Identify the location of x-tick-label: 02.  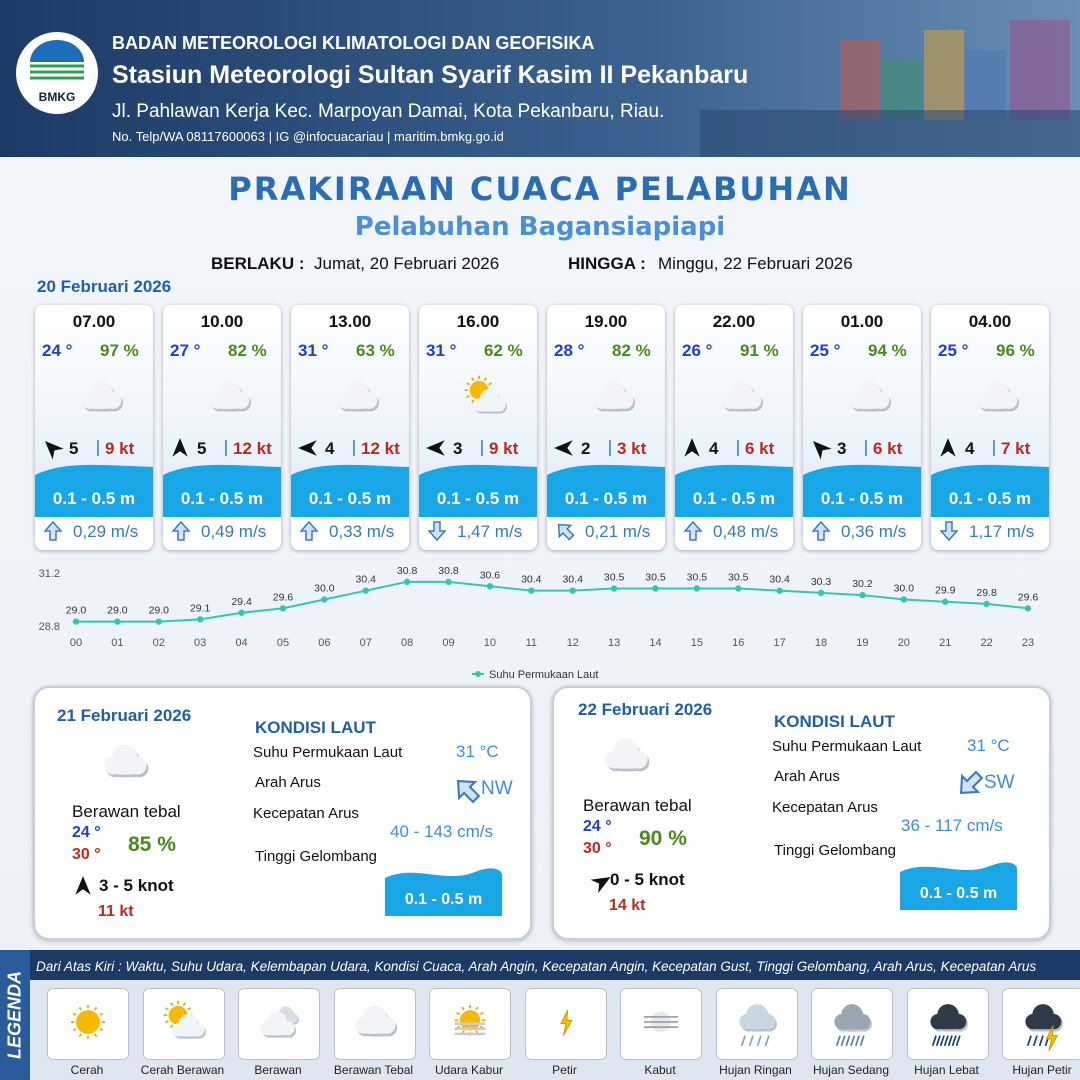
(159, 643).